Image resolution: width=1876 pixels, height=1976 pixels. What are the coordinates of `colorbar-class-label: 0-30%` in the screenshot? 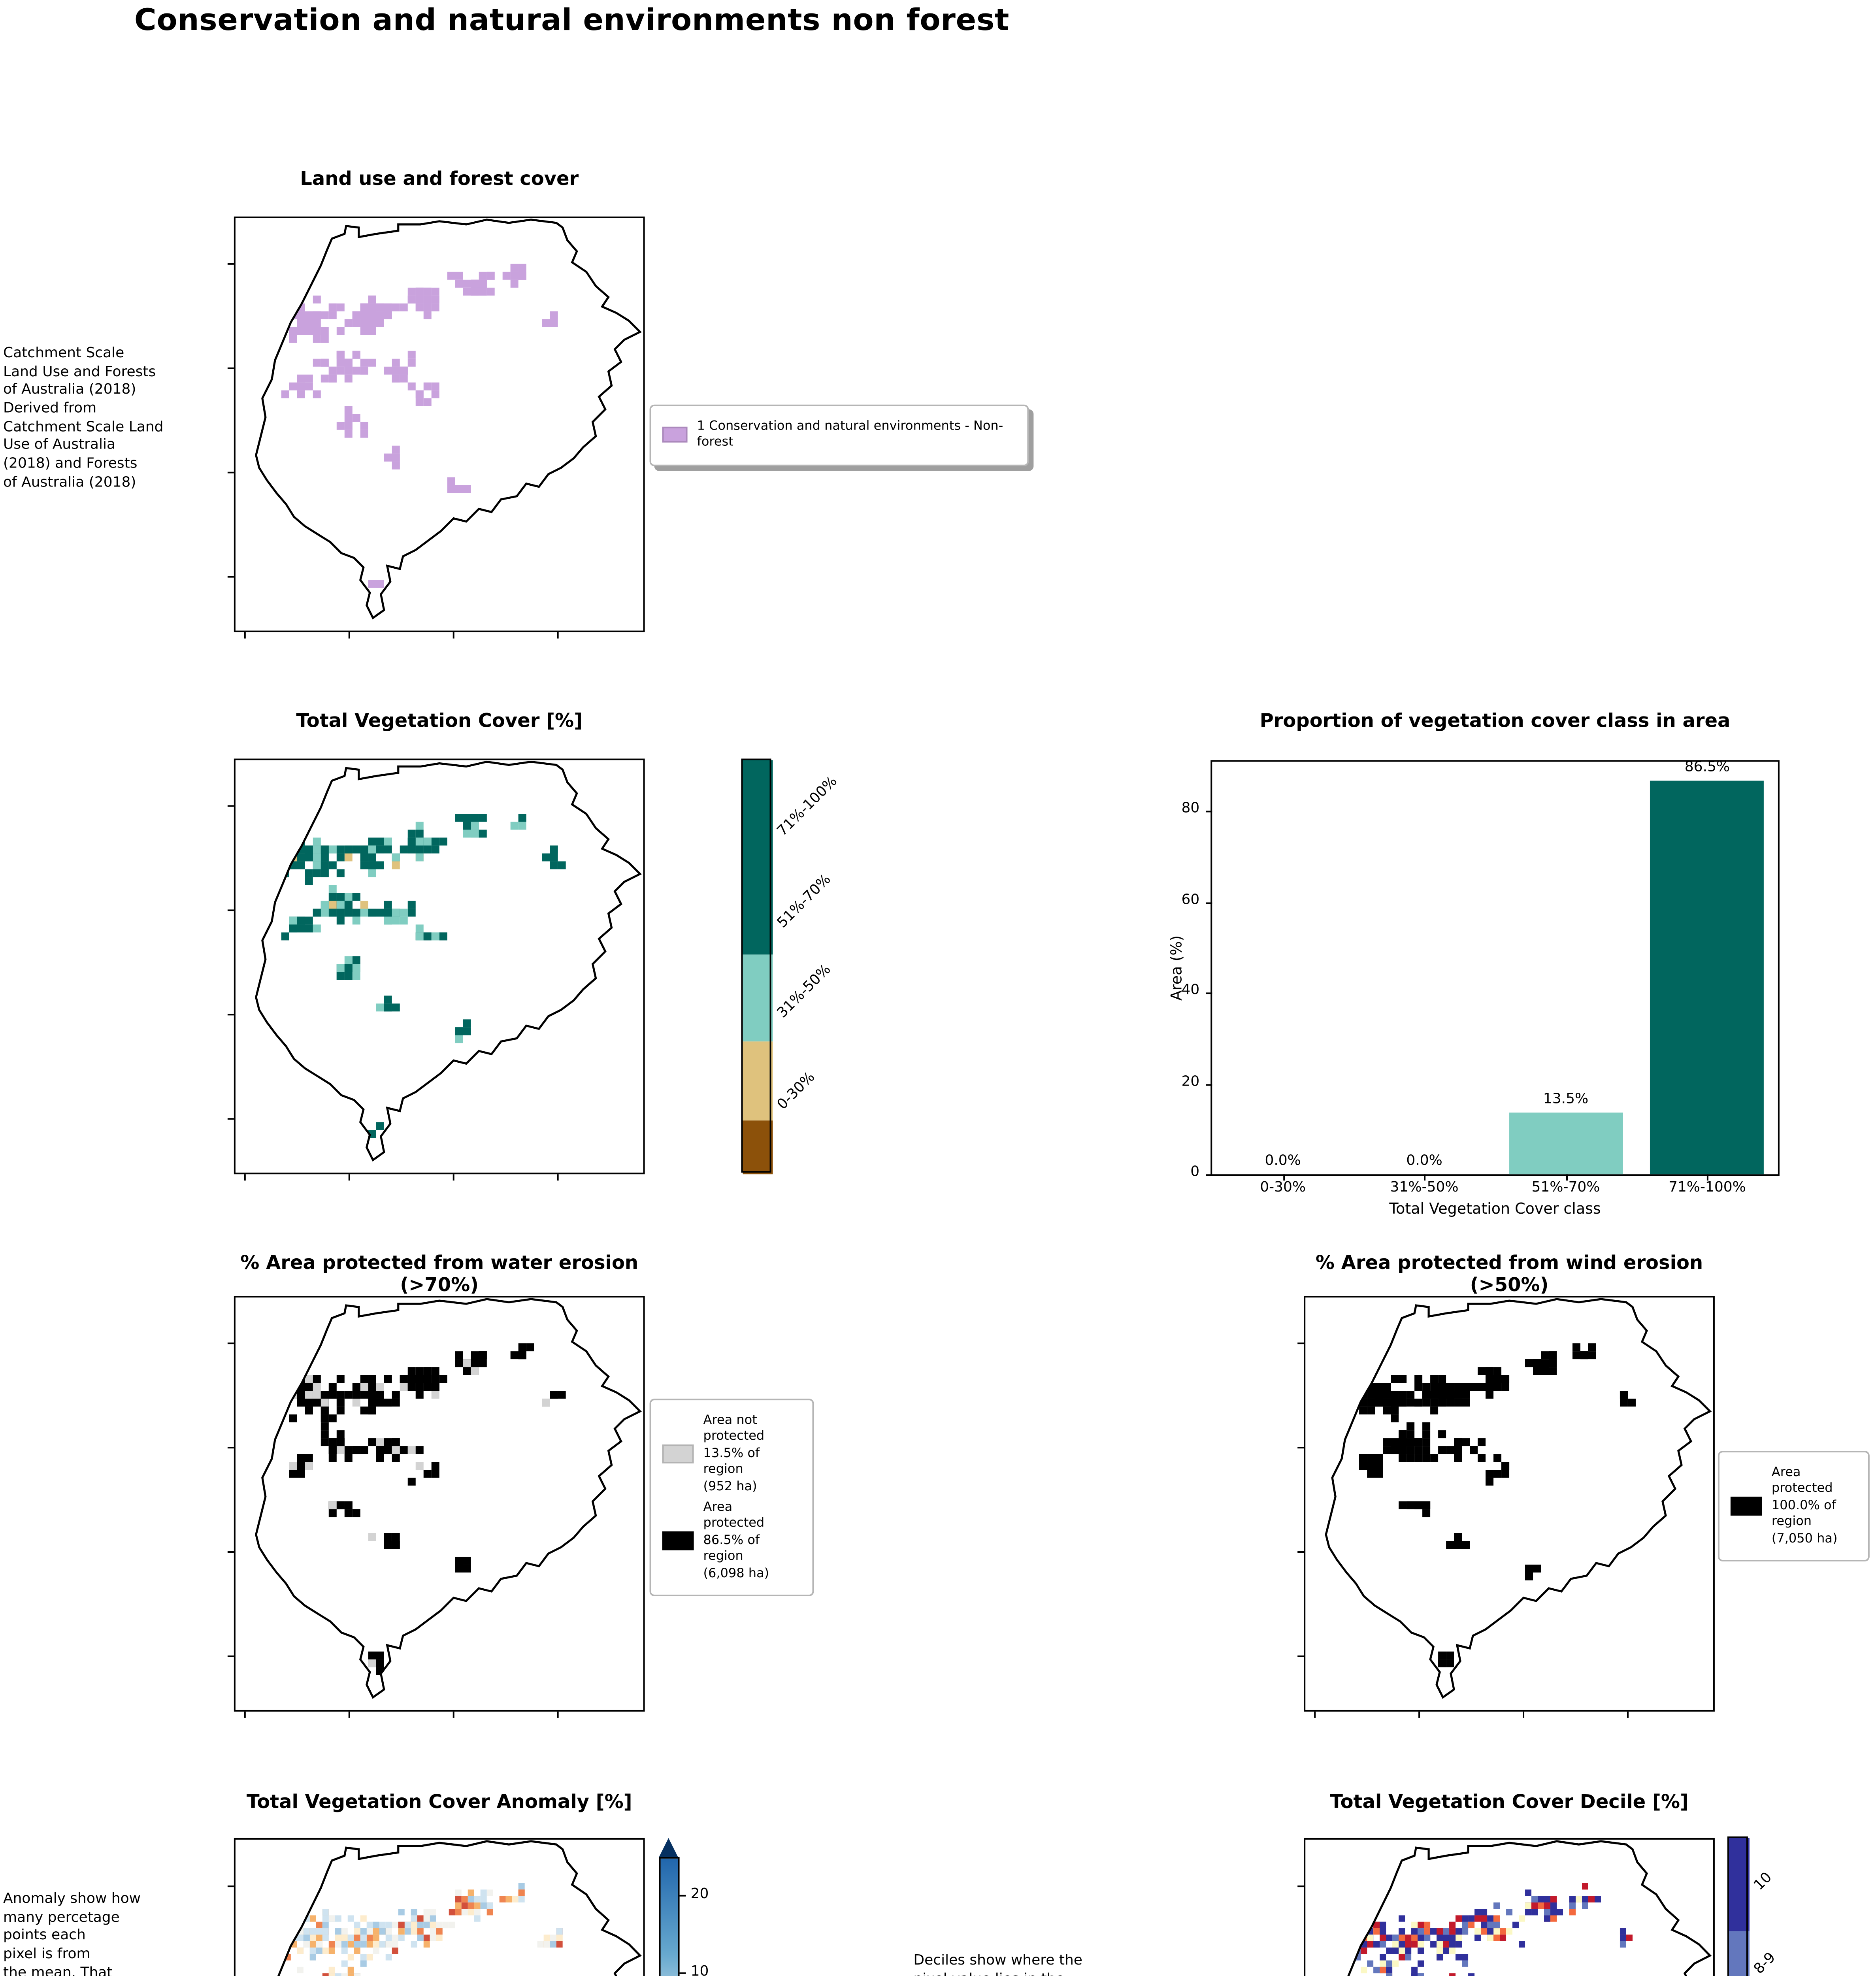 It's located at (797, 1091).